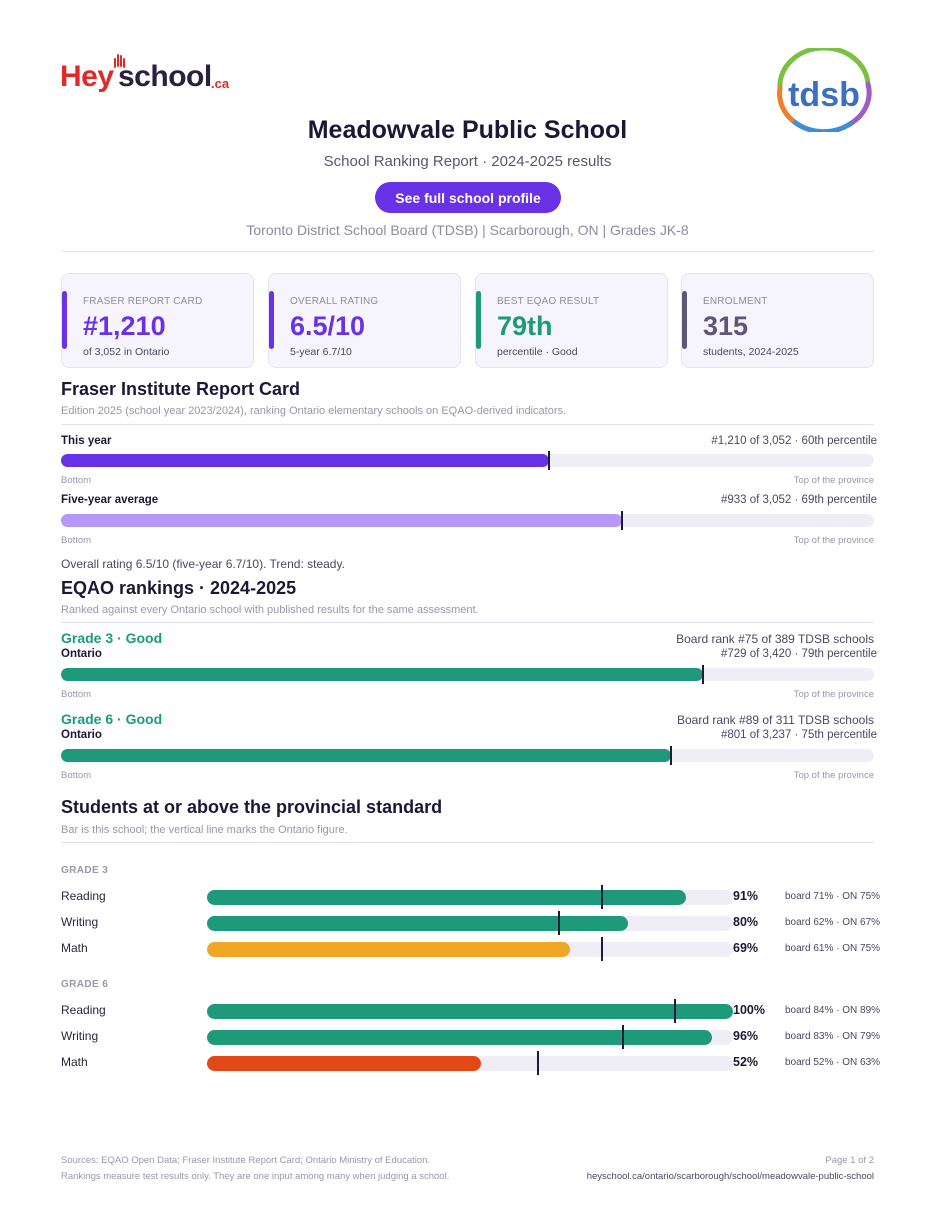 This screenshot has height=1210, width=935. I want to click on stat-label: FRASER REPORT CARD, so click(143, 301).